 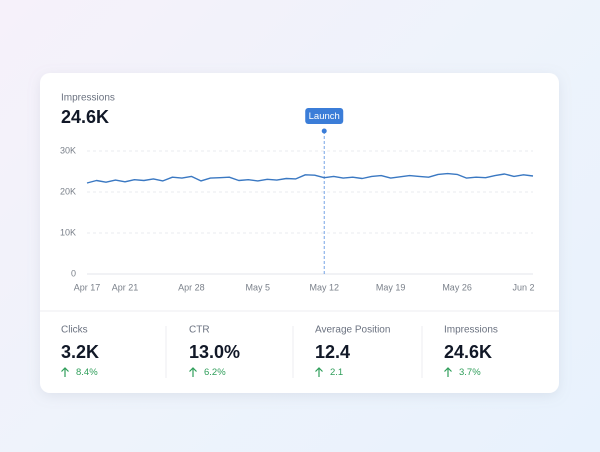 What do you see at coordinates (215, 372) in the screenshot?
I see `stat-change: 6.2%` at bounding box center [215, 372].